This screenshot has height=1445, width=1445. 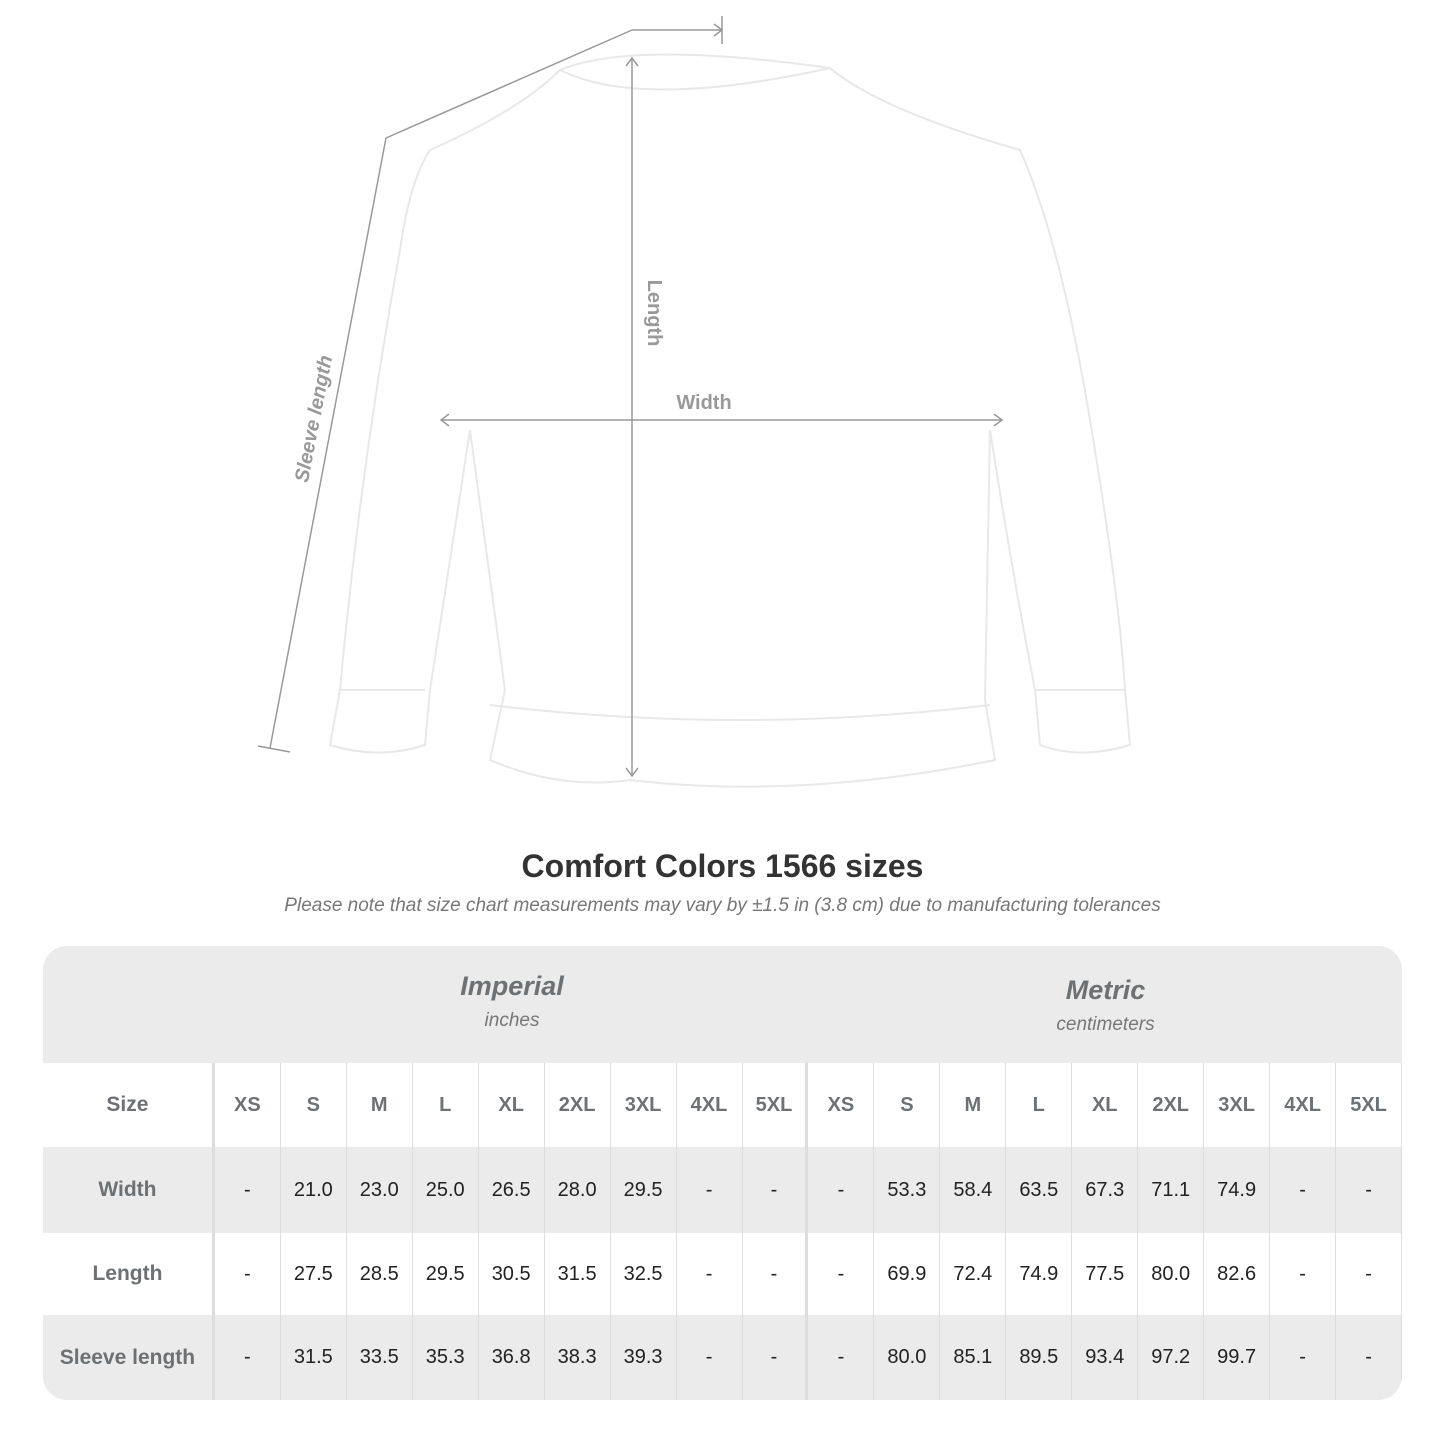 I want to click on cell-metric: 63.5, so click(x=1039, y=1190).